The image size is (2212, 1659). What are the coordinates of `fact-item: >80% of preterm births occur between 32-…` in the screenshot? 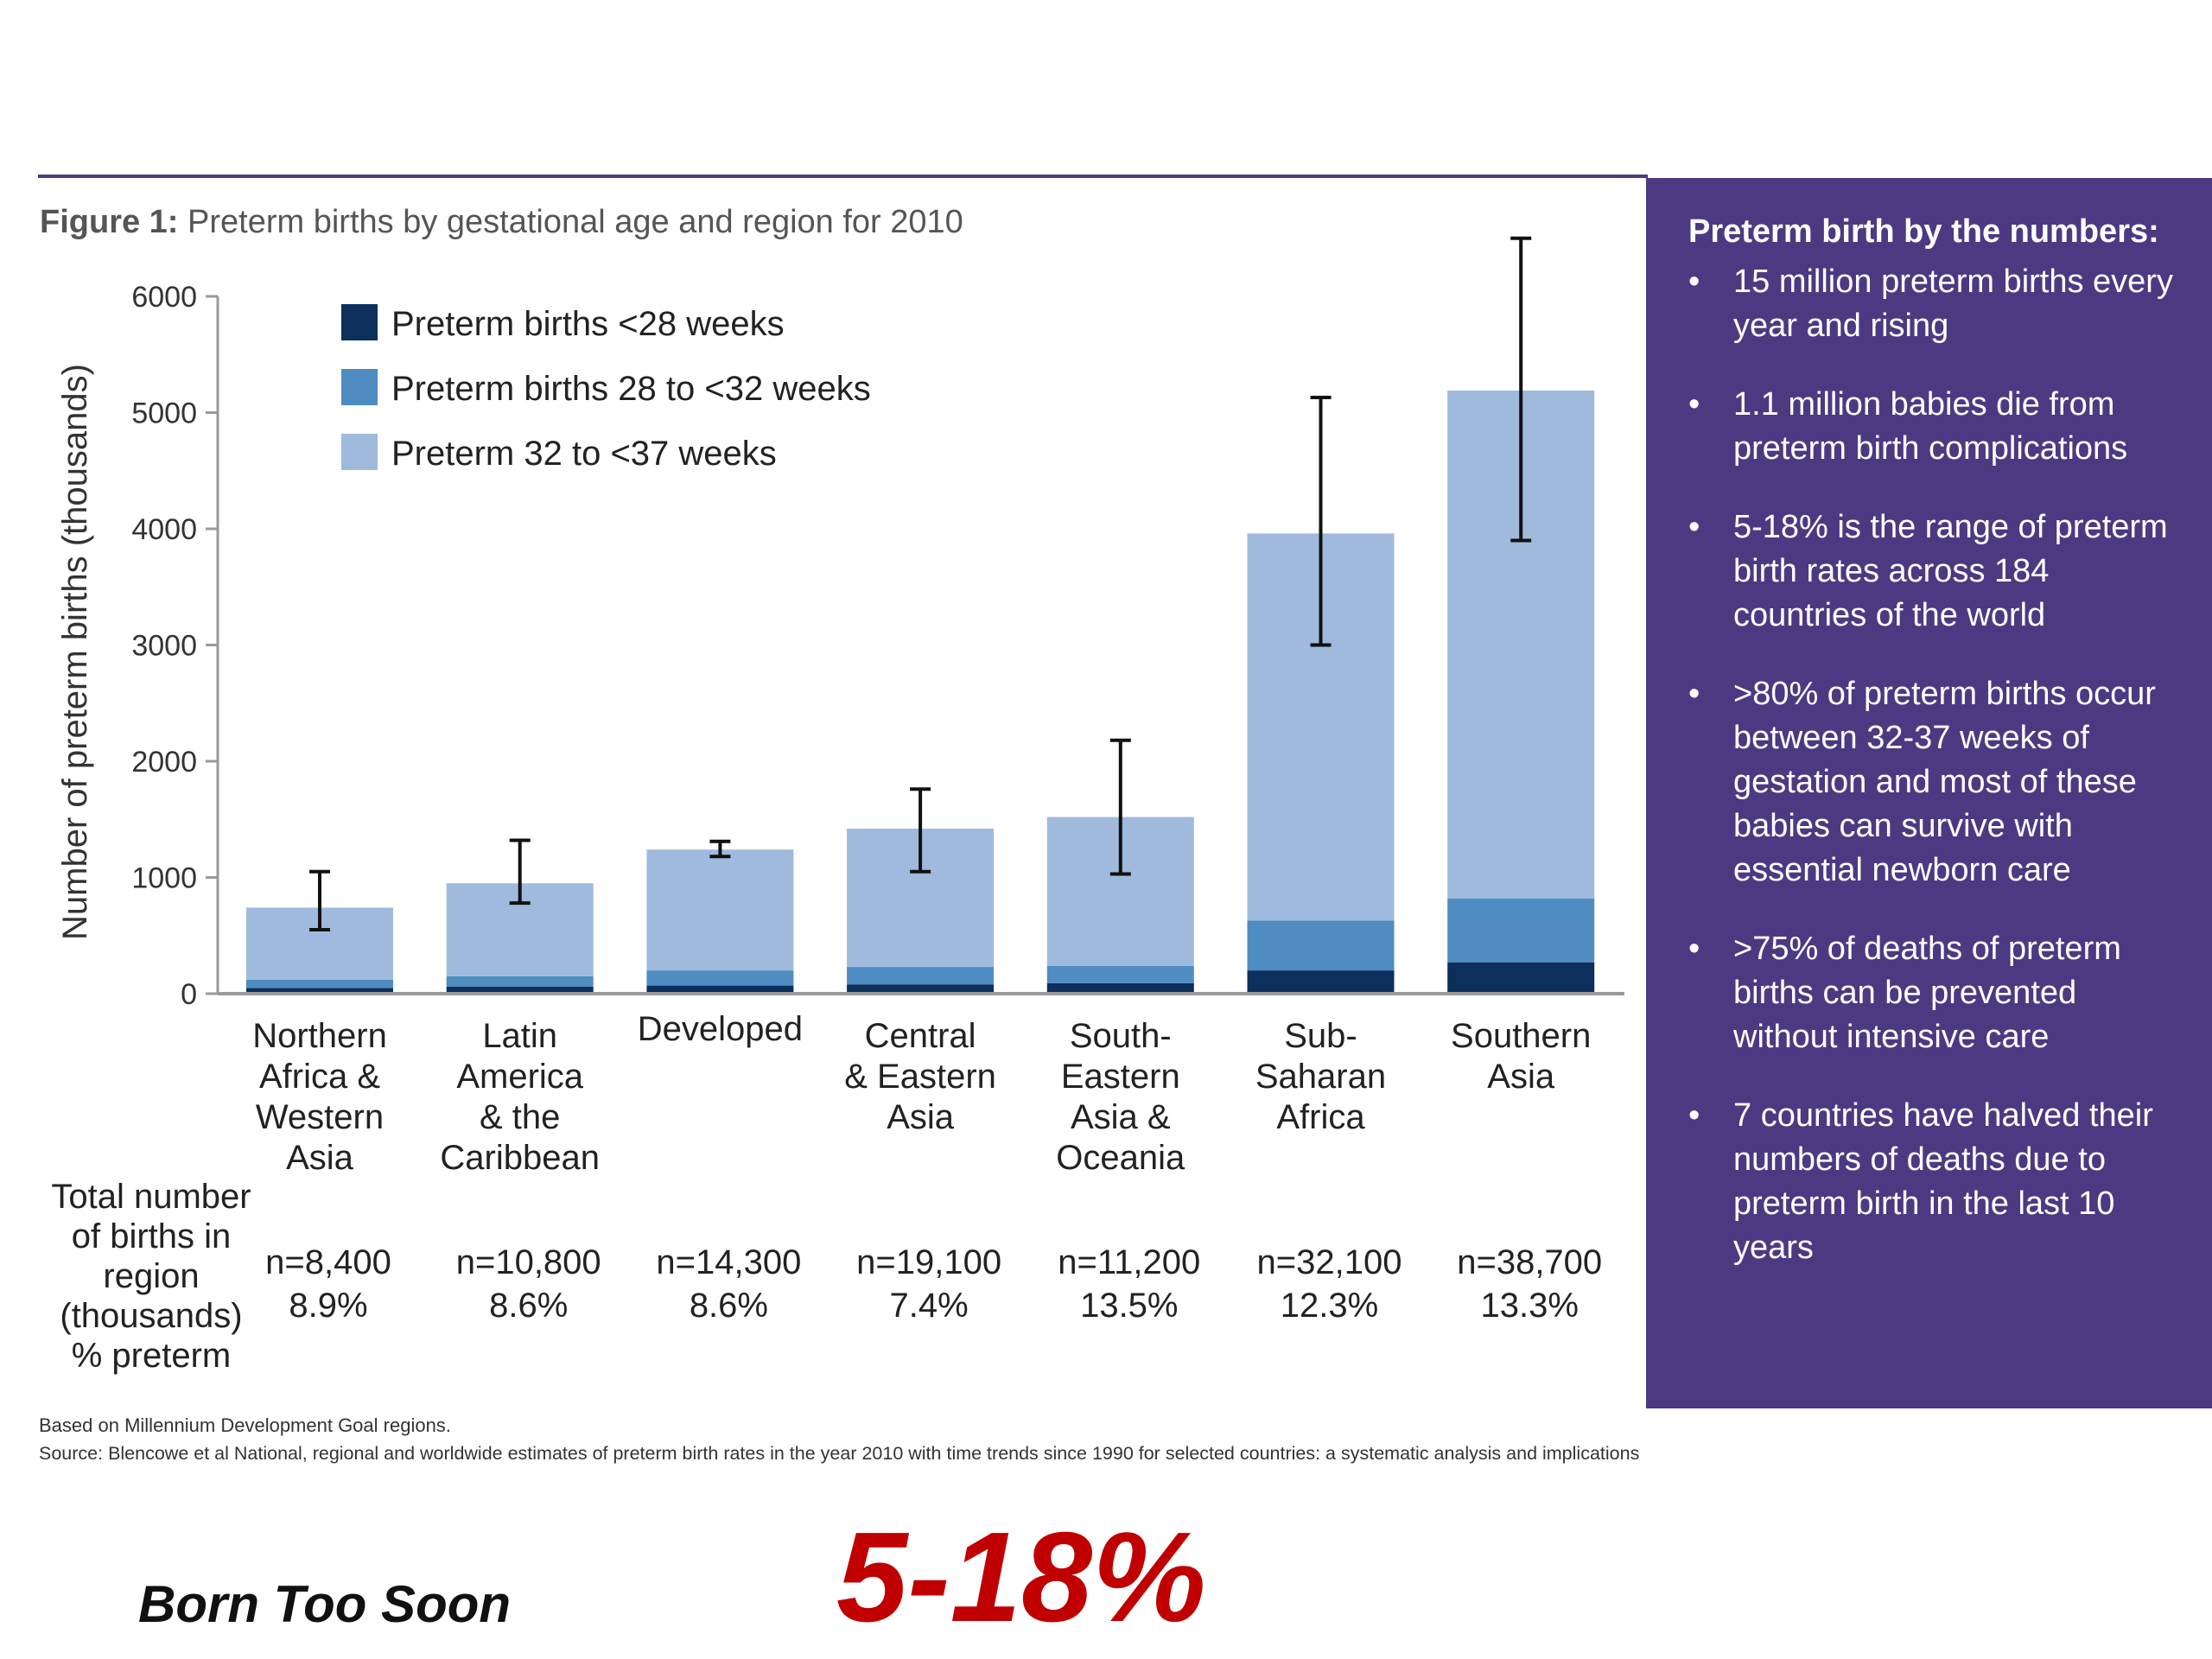 It's located at (1937, 782).